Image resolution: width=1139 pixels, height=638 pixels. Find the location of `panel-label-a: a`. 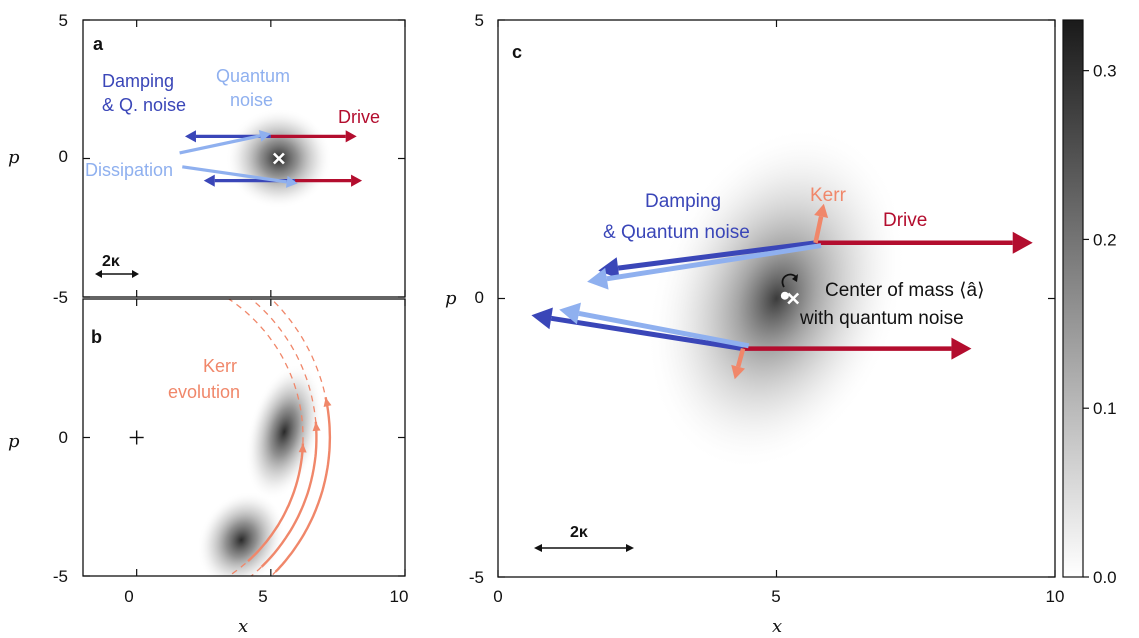

panel-label-a: a is located at coordinates (98, 44).